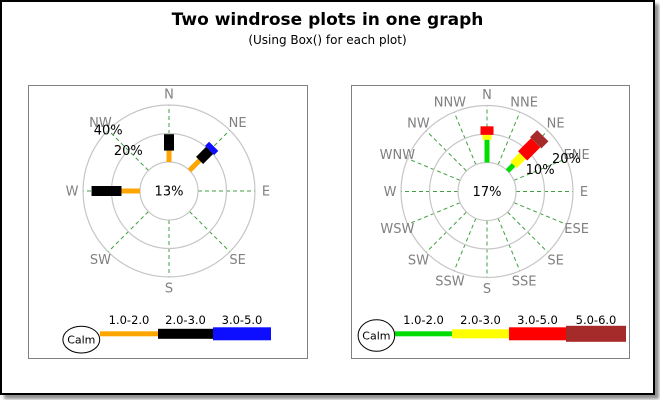 The height and width of the screenshot is (400, 660). Describe the element at coordinates (540, 170) in the screenshot. I see `ring-percentage-label: 10%` at that location.